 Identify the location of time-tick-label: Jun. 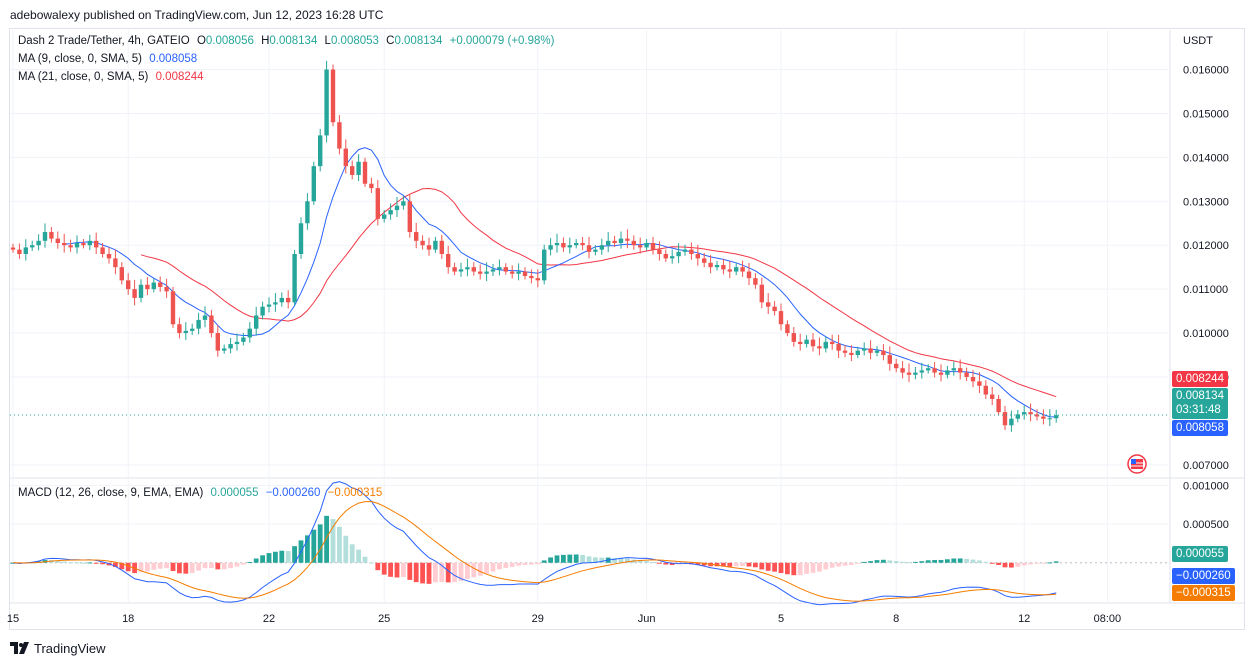
(647, 619).